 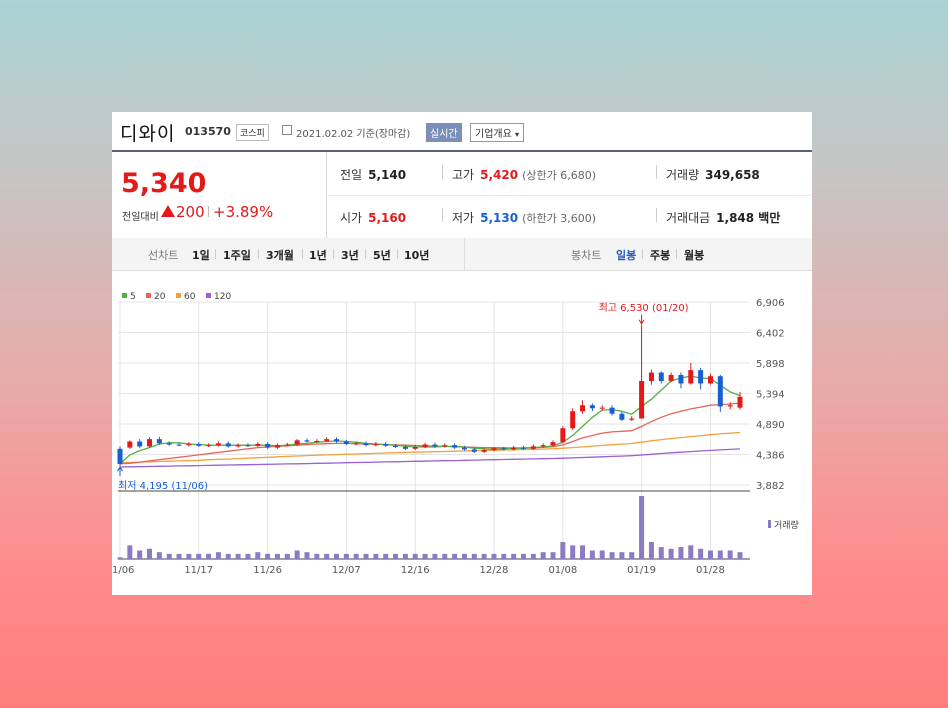 What do you see at coordinates (280, 255) in the screenshot?
I see `range-3m: 3개월` at bounding box center [280, 255].